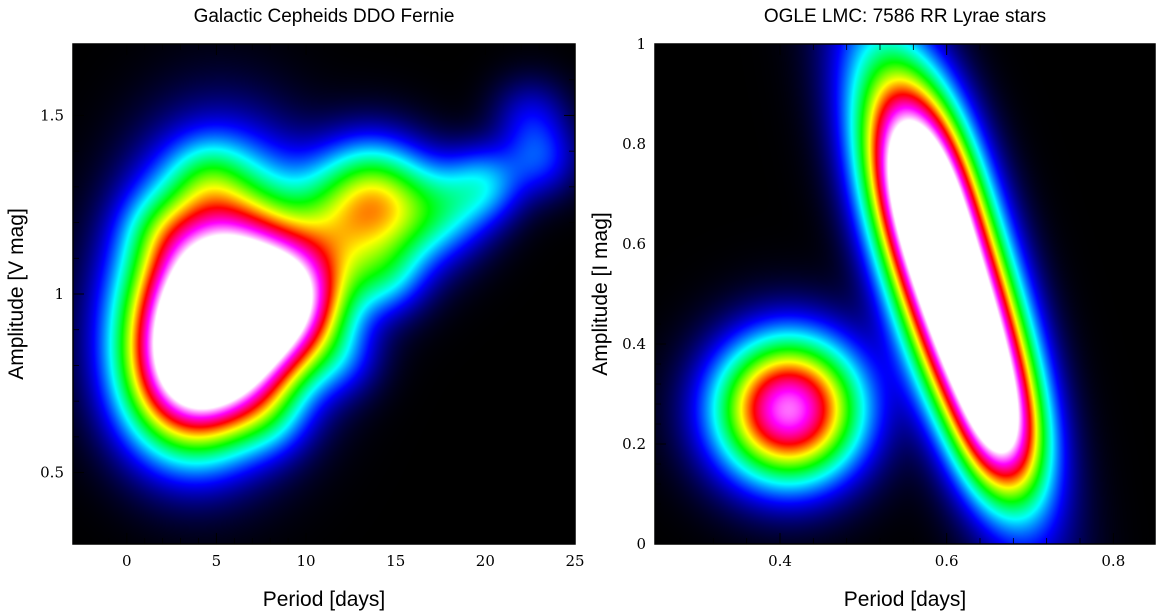 Image resolution: width=1164 pixels, height=616 pixels. What do you see at coordinates (574, 561) in the screenshot?
I see `x-tick-label: 25` at bounding box center [574, 561].